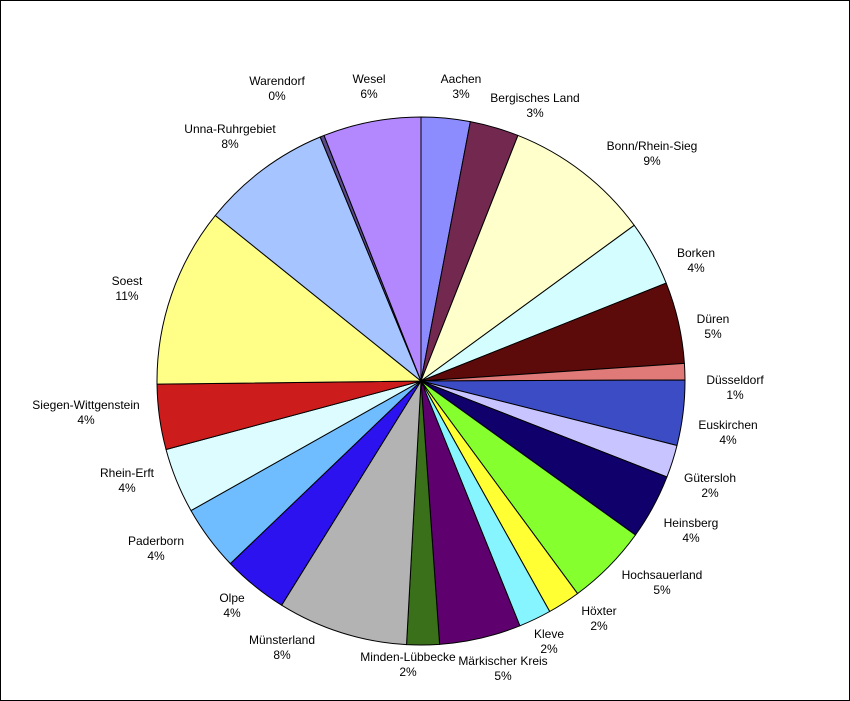 Image resolution: width=850 pixels, height=701 pixels. What do you see at coordinates (502, 661) in the screenshot?
I see `slice-name: Märkischer Kreis` at bounding box center [502, 661].